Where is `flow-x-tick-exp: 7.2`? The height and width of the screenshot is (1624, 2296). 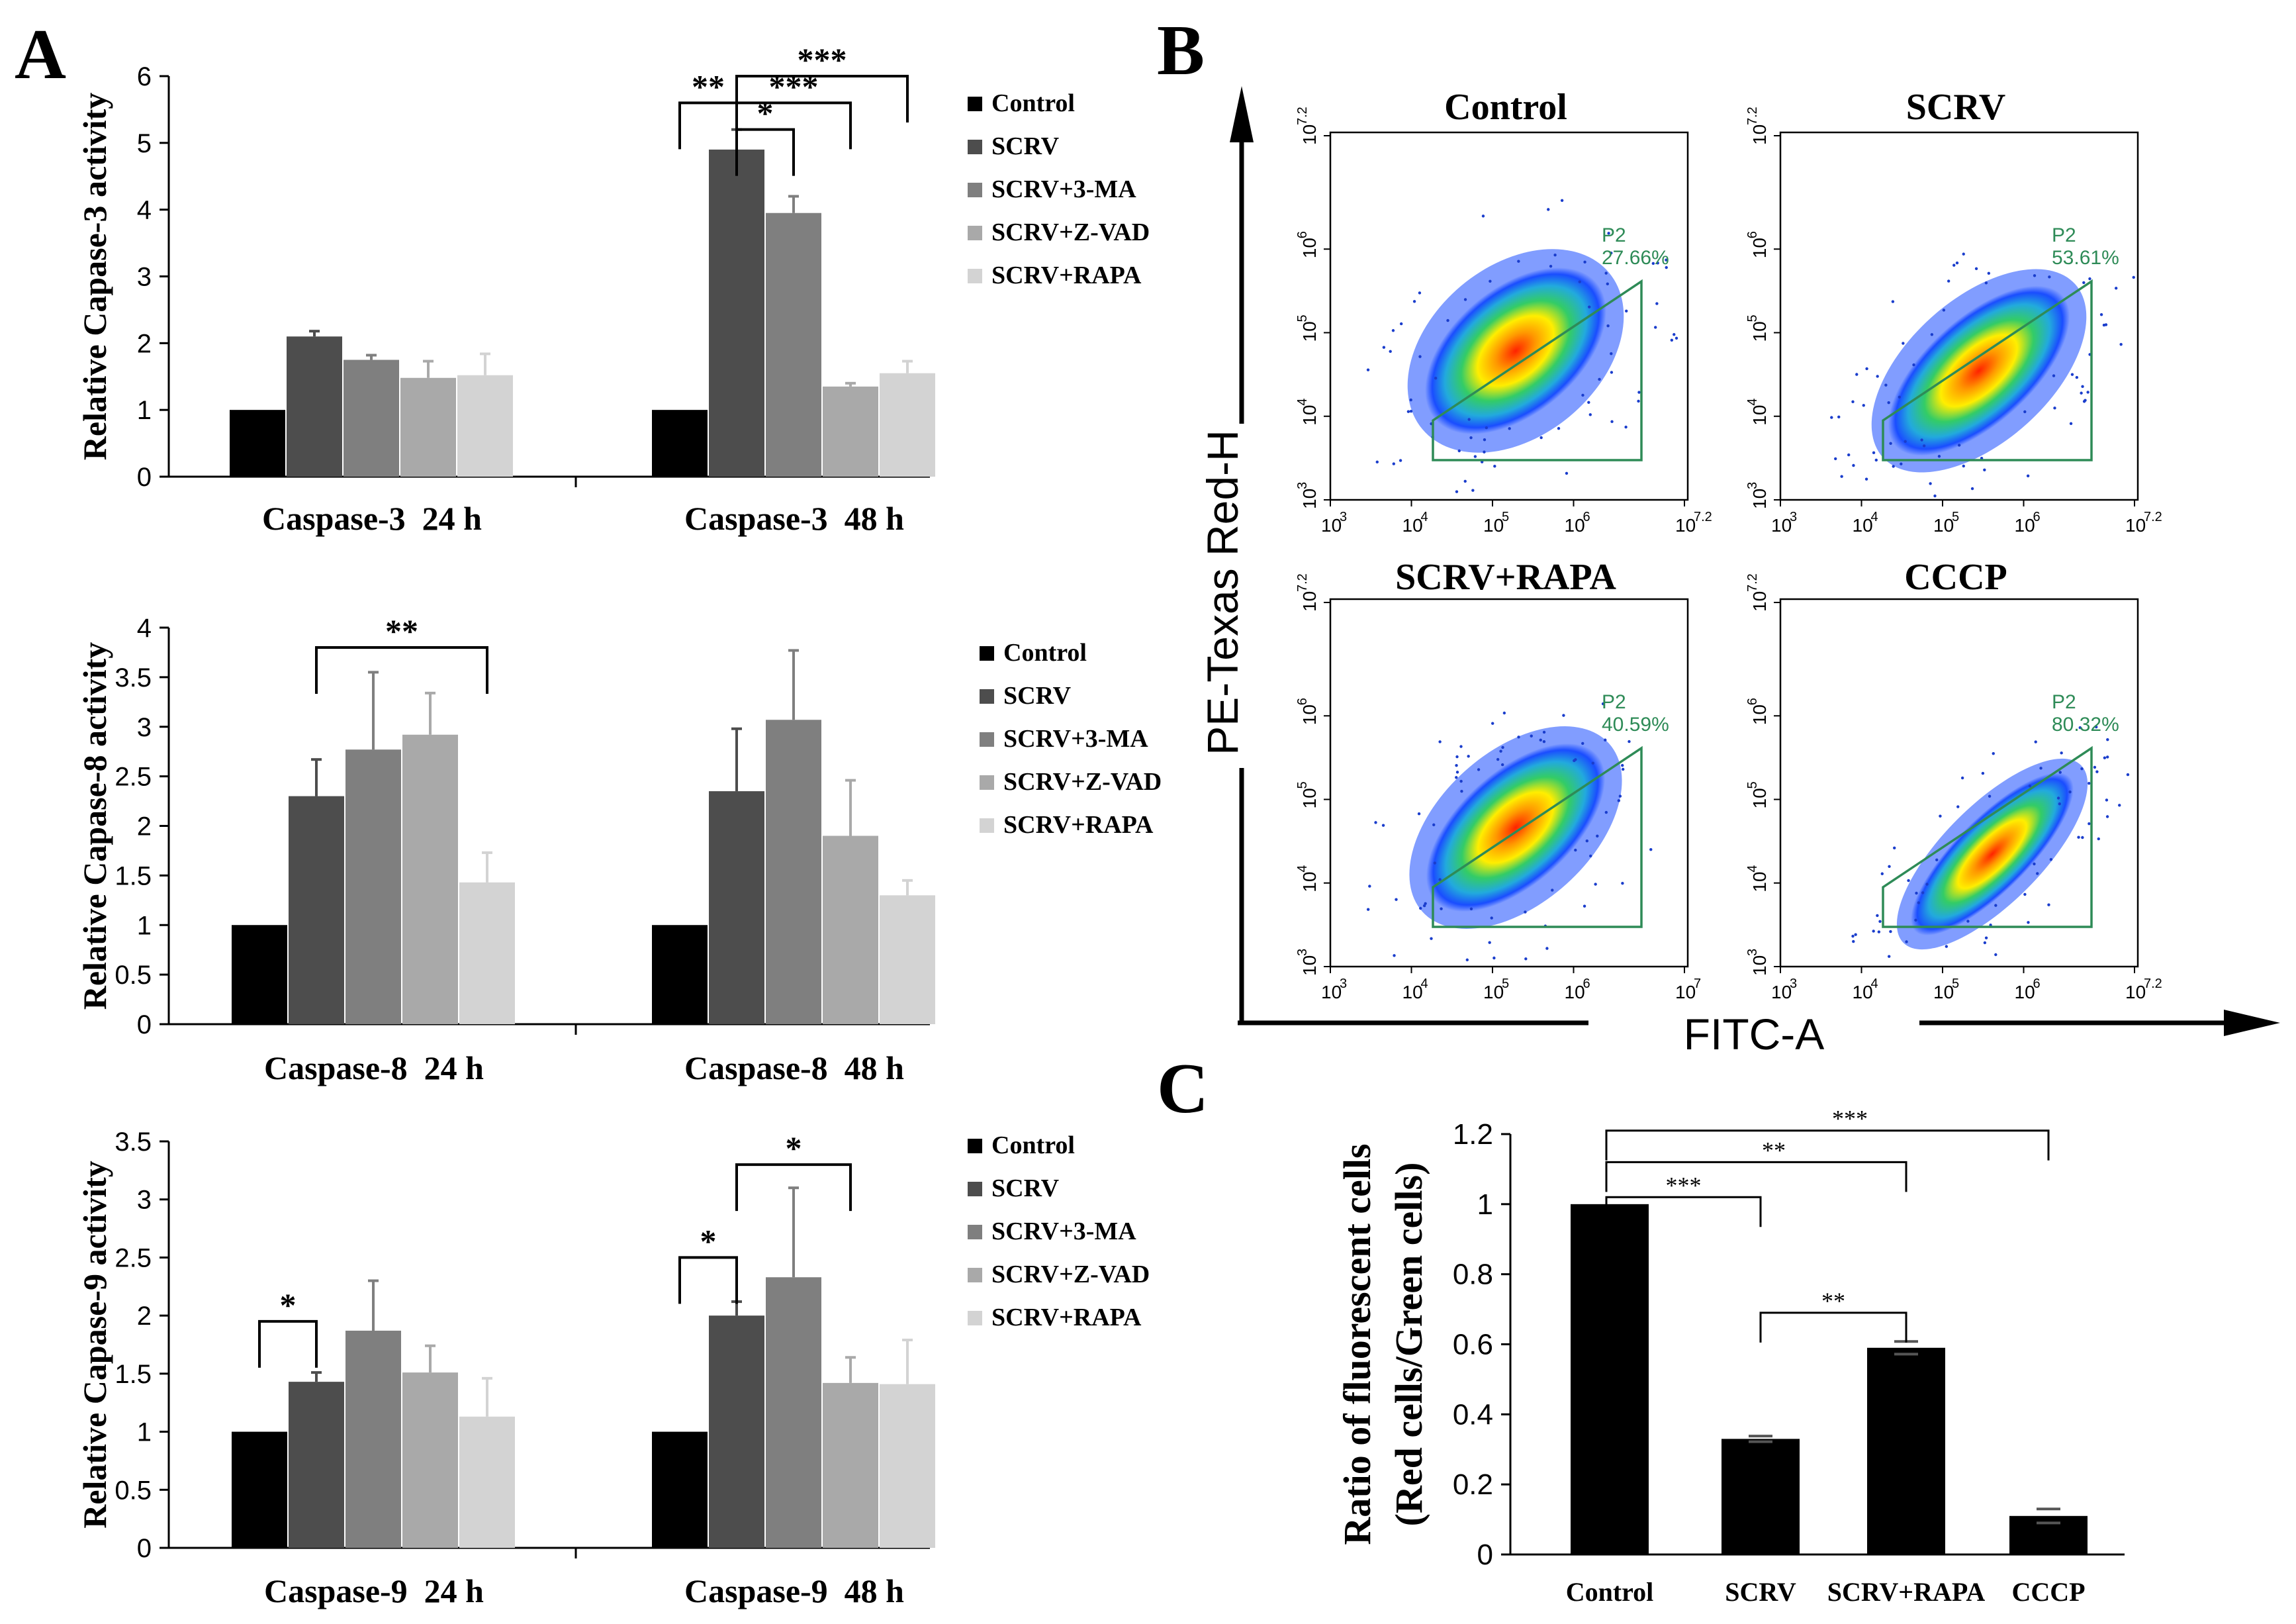 flow-x-tick-exp: 7.2 is located at coordinates (1703, 517).